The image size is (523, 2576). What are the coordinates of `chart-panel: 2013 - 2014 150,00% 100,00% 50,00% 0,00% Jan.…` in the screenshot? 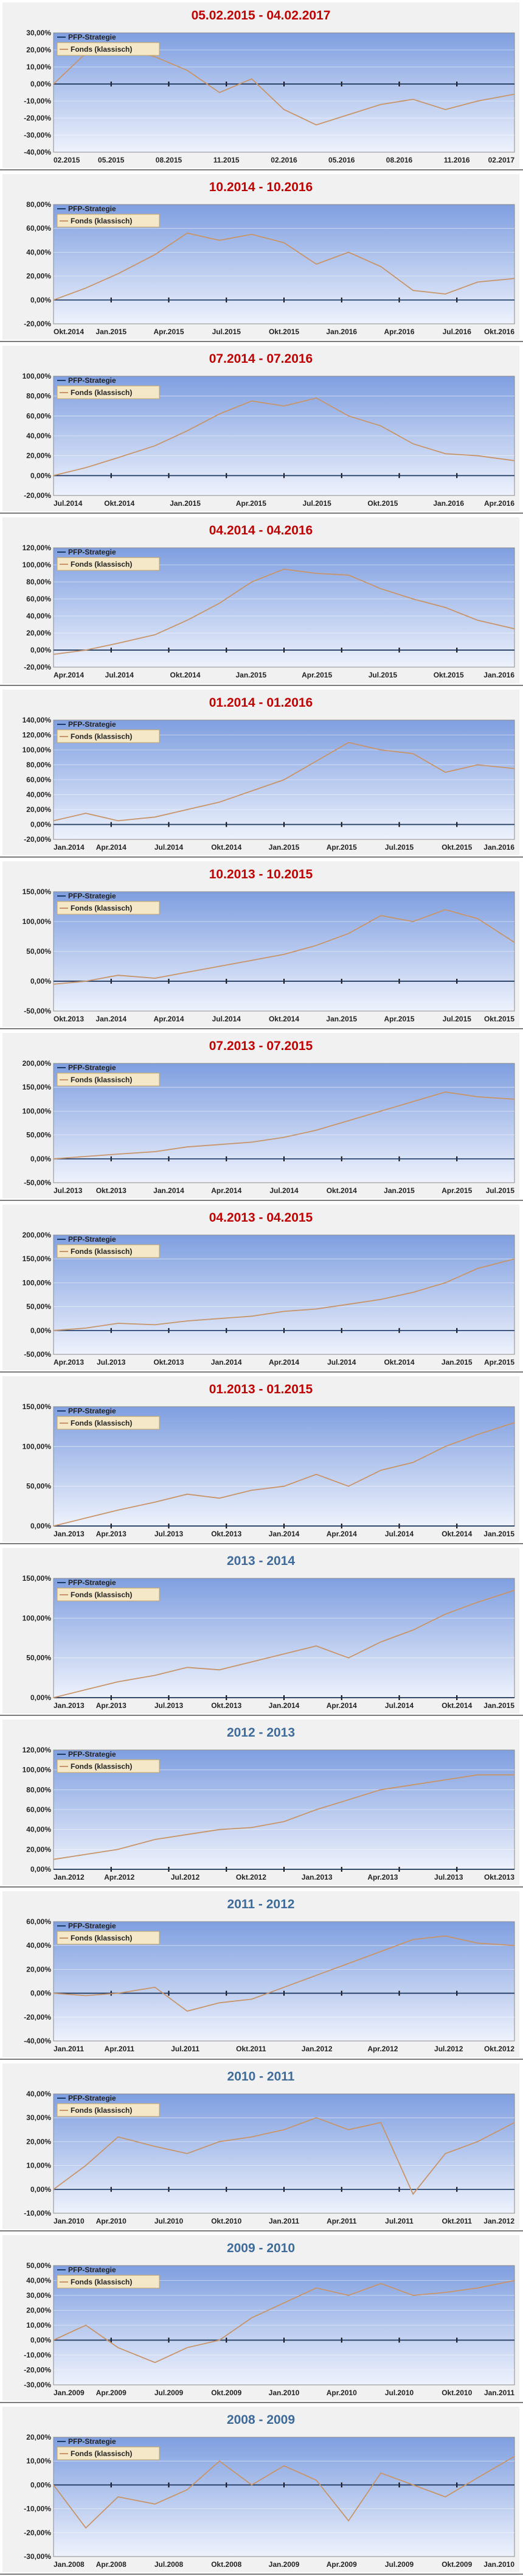 It's located at (260, 1631).